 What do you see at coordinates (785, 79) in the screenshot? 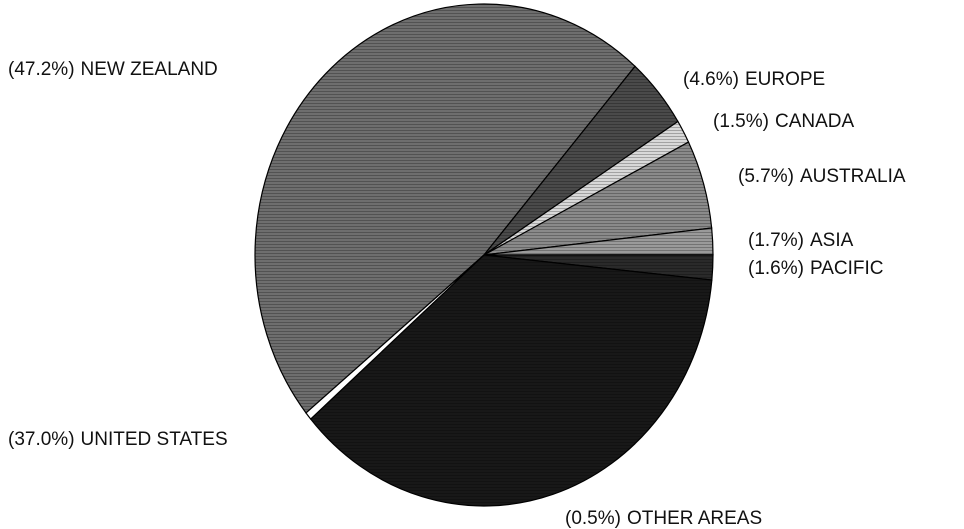
I see `category-label: EUROPE` at bounding box center [785, 79].